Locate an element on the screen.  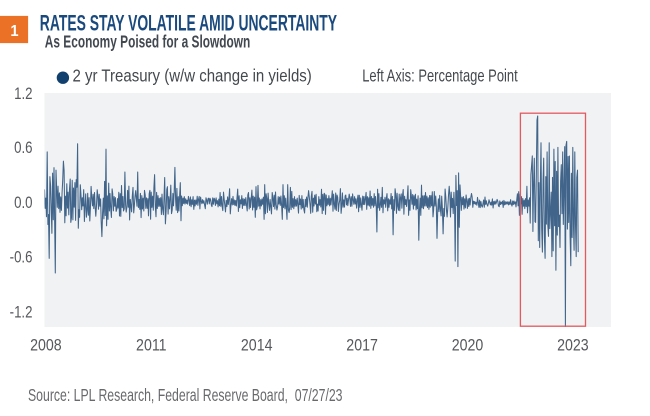
svg-text: 2014 is located at coordinates (257, 345).